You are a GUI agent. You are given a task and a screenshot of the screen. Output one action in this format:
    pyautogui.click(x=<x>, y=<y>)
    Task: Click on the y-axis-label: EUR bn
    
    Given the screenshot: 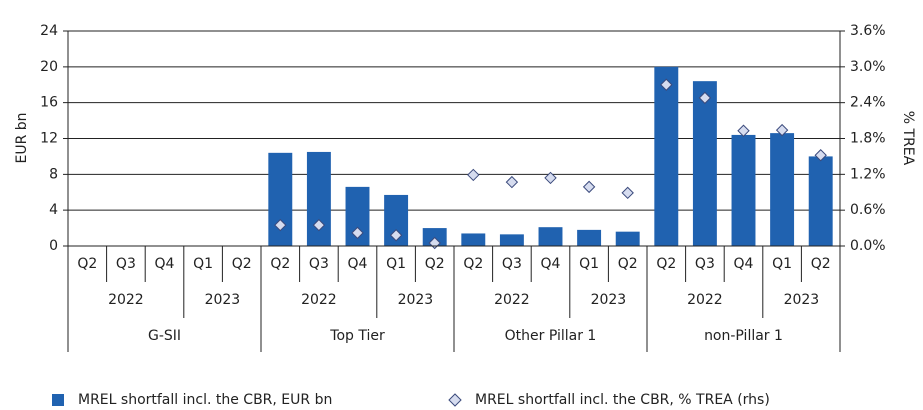 What is the action you would take?
    pyautogui.click(x=22, y=137)
    